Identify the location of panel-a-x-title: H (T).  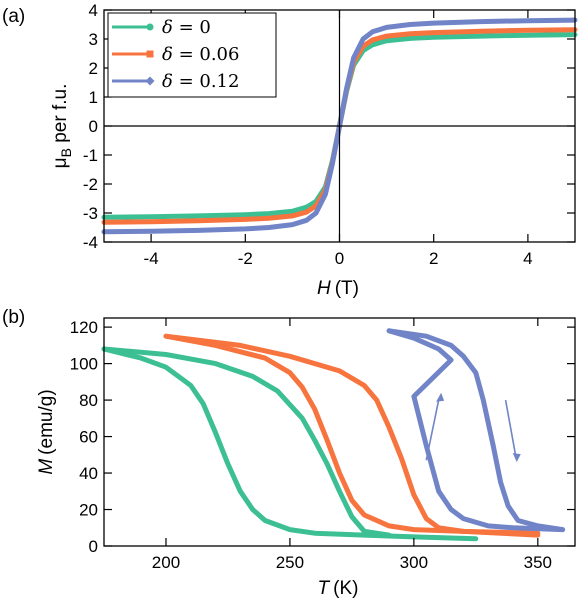
(338, 288).